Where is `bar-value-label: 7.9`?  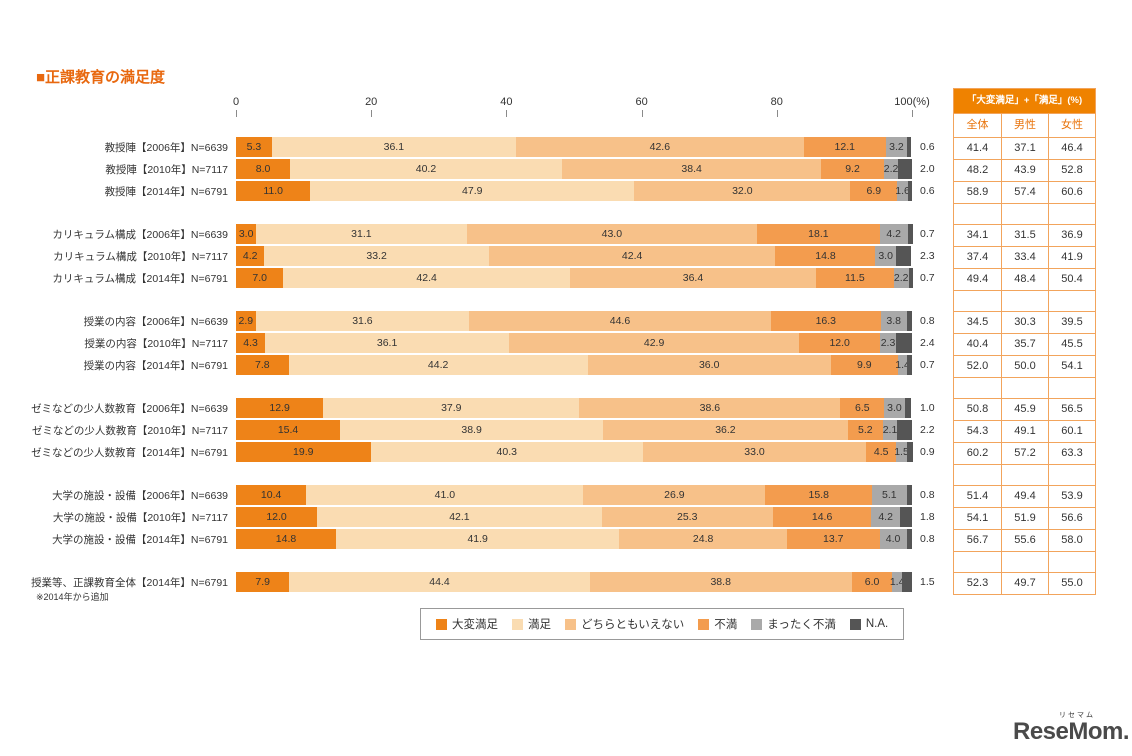
bar-value-label: 7.9 is located at coordinates (262, 582).